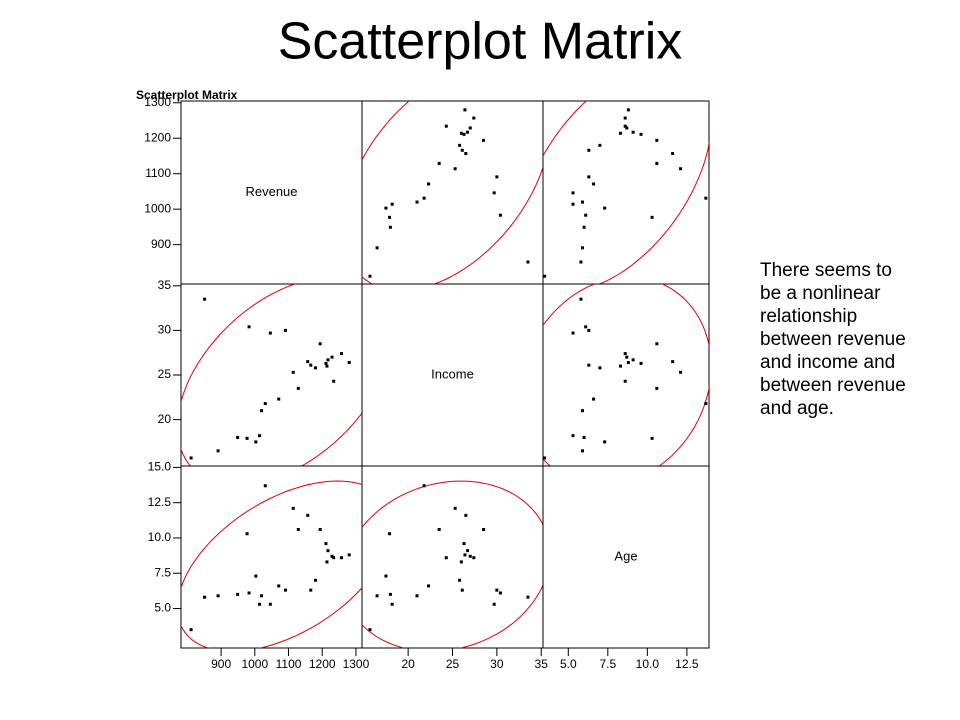 The width and height of the screenshot is (960, 720). Describe the element at coordinates (452, 373) in the screenshot. I see `variable-label: Income` at that location.